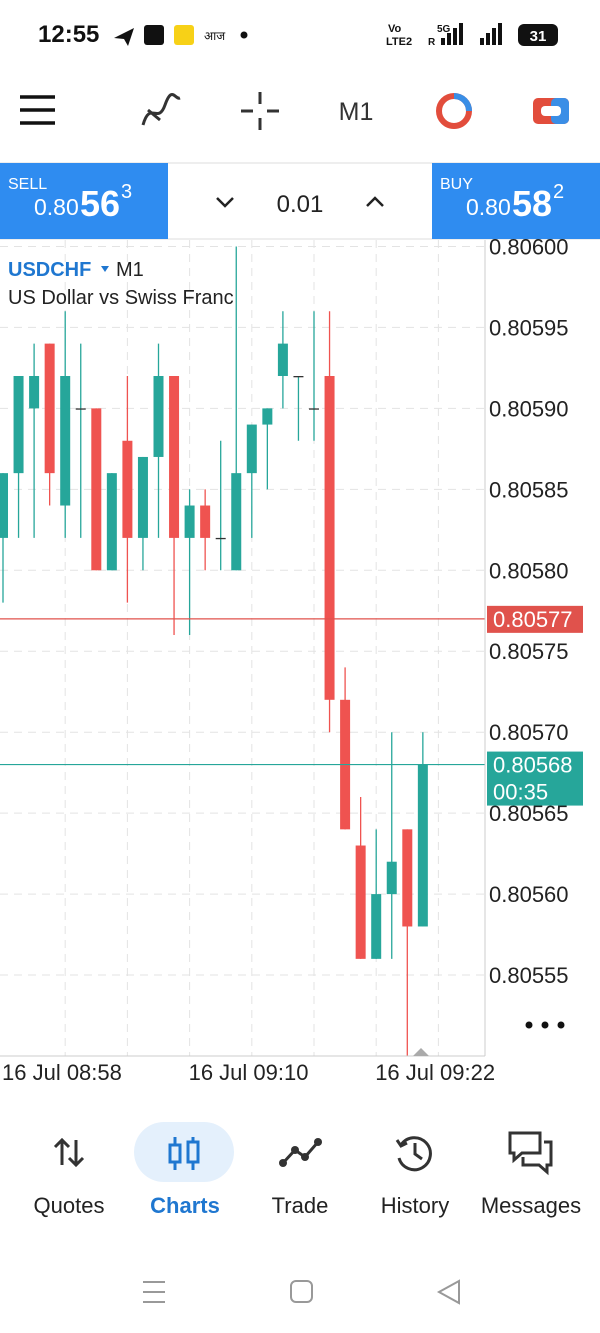  I want to click on price-tag-label: 0.80577, so click(533, 619).